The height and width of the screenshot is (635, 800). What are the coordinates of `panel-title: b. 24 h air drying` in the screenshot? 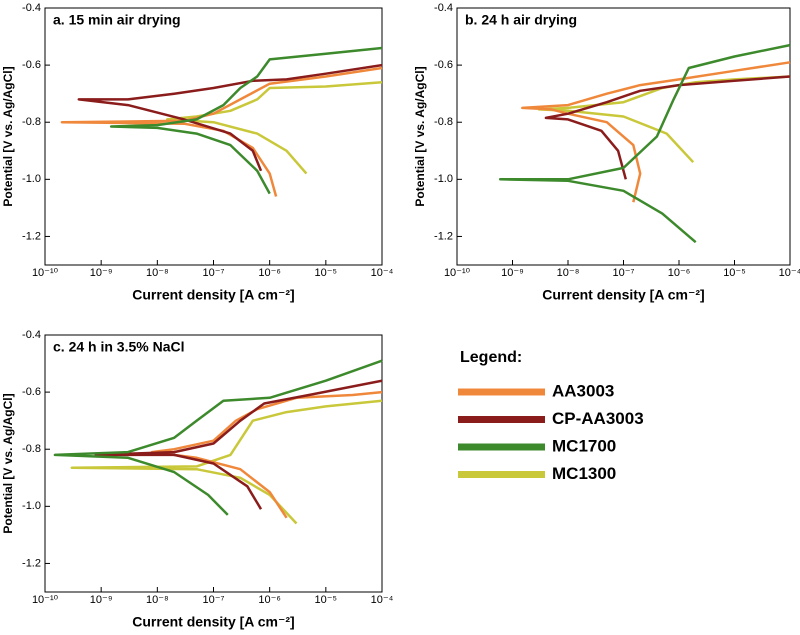 It's located at (521, 20).